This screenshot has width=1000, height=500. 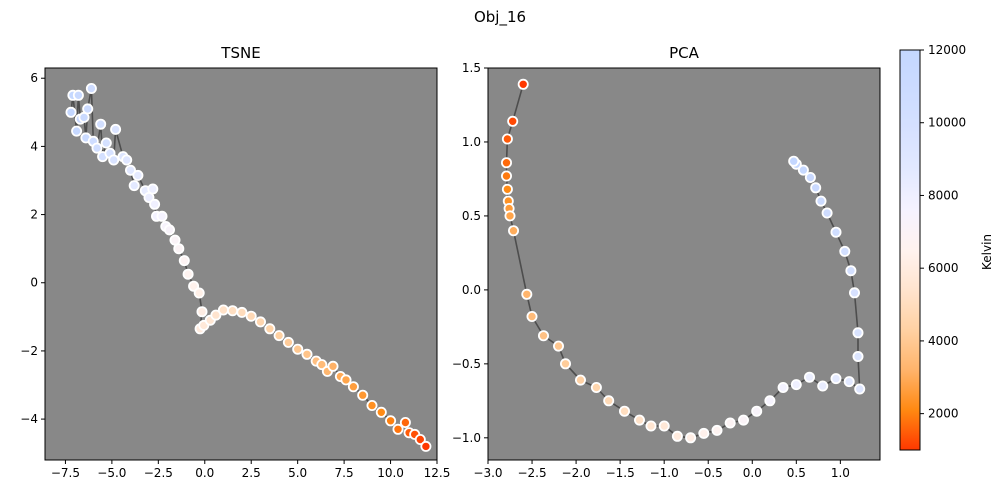 I want to click on tsne-xtick-label: 2.5, so click(x=251, y=473).